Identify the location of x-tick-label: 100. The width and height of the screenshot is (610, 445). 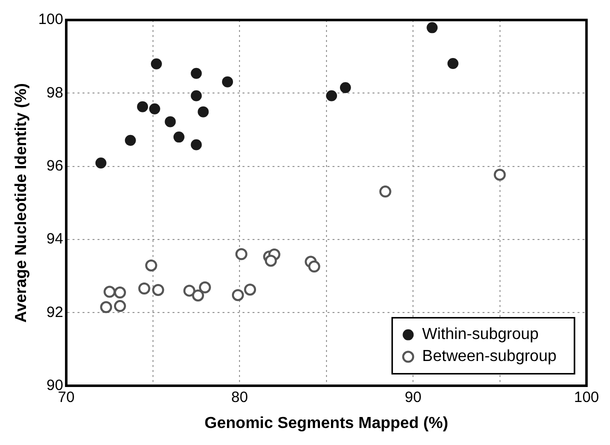
(586, 397).